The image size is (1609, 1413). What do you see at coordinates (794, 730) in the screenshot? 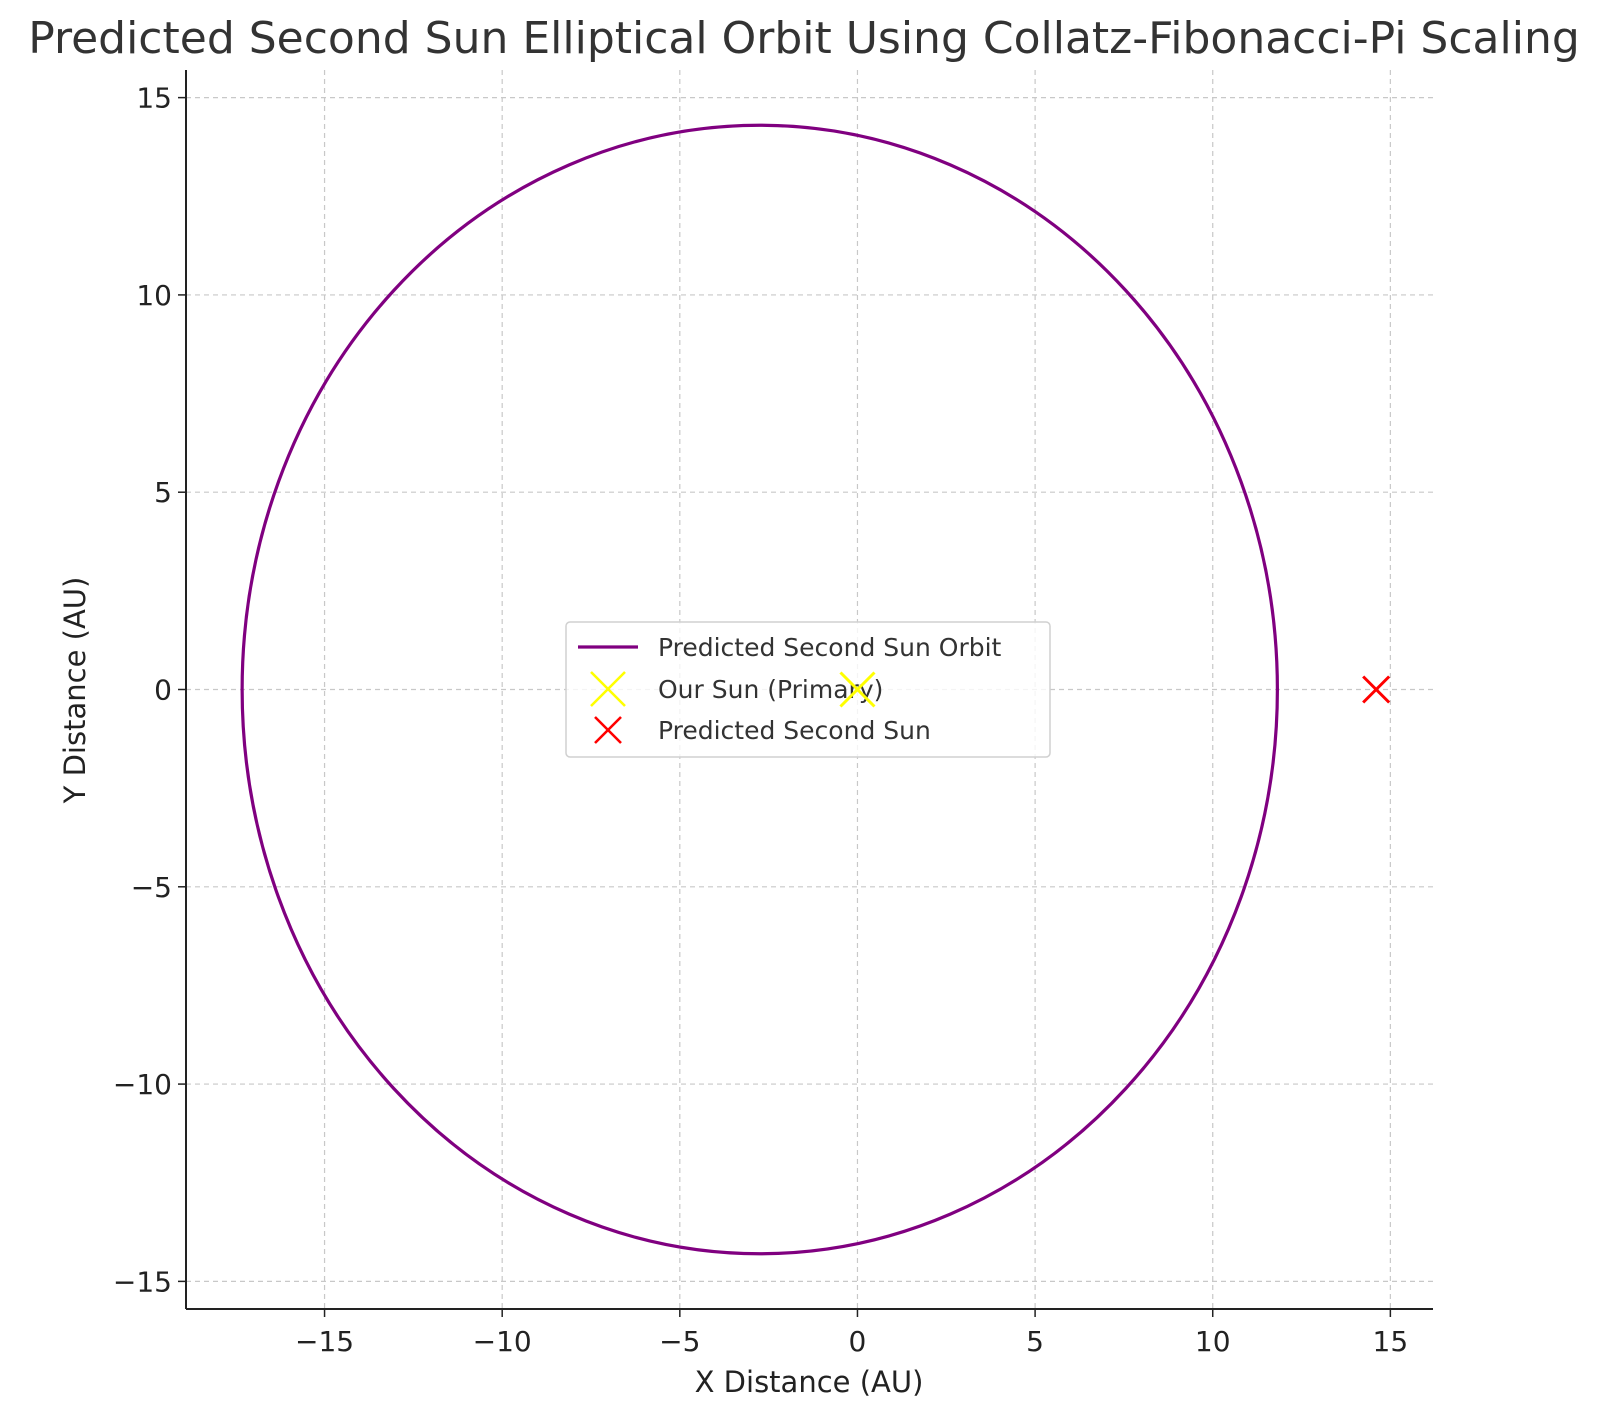
I see `legend-label: Predicted Second Sun` at bounding box center [794, 730].